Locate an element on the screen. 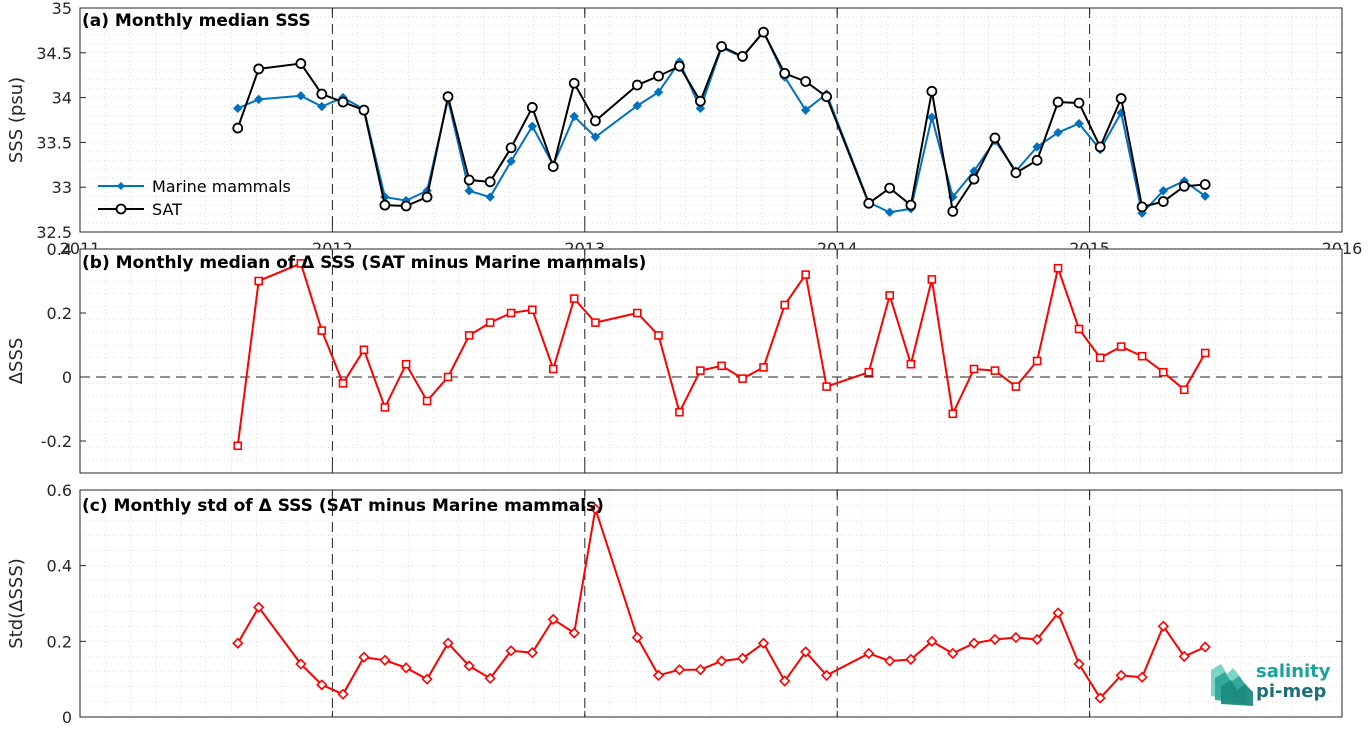 The height and width of the screenshot is (745, 1368). ytick-label: 35 is located at coordinates (62, 9).